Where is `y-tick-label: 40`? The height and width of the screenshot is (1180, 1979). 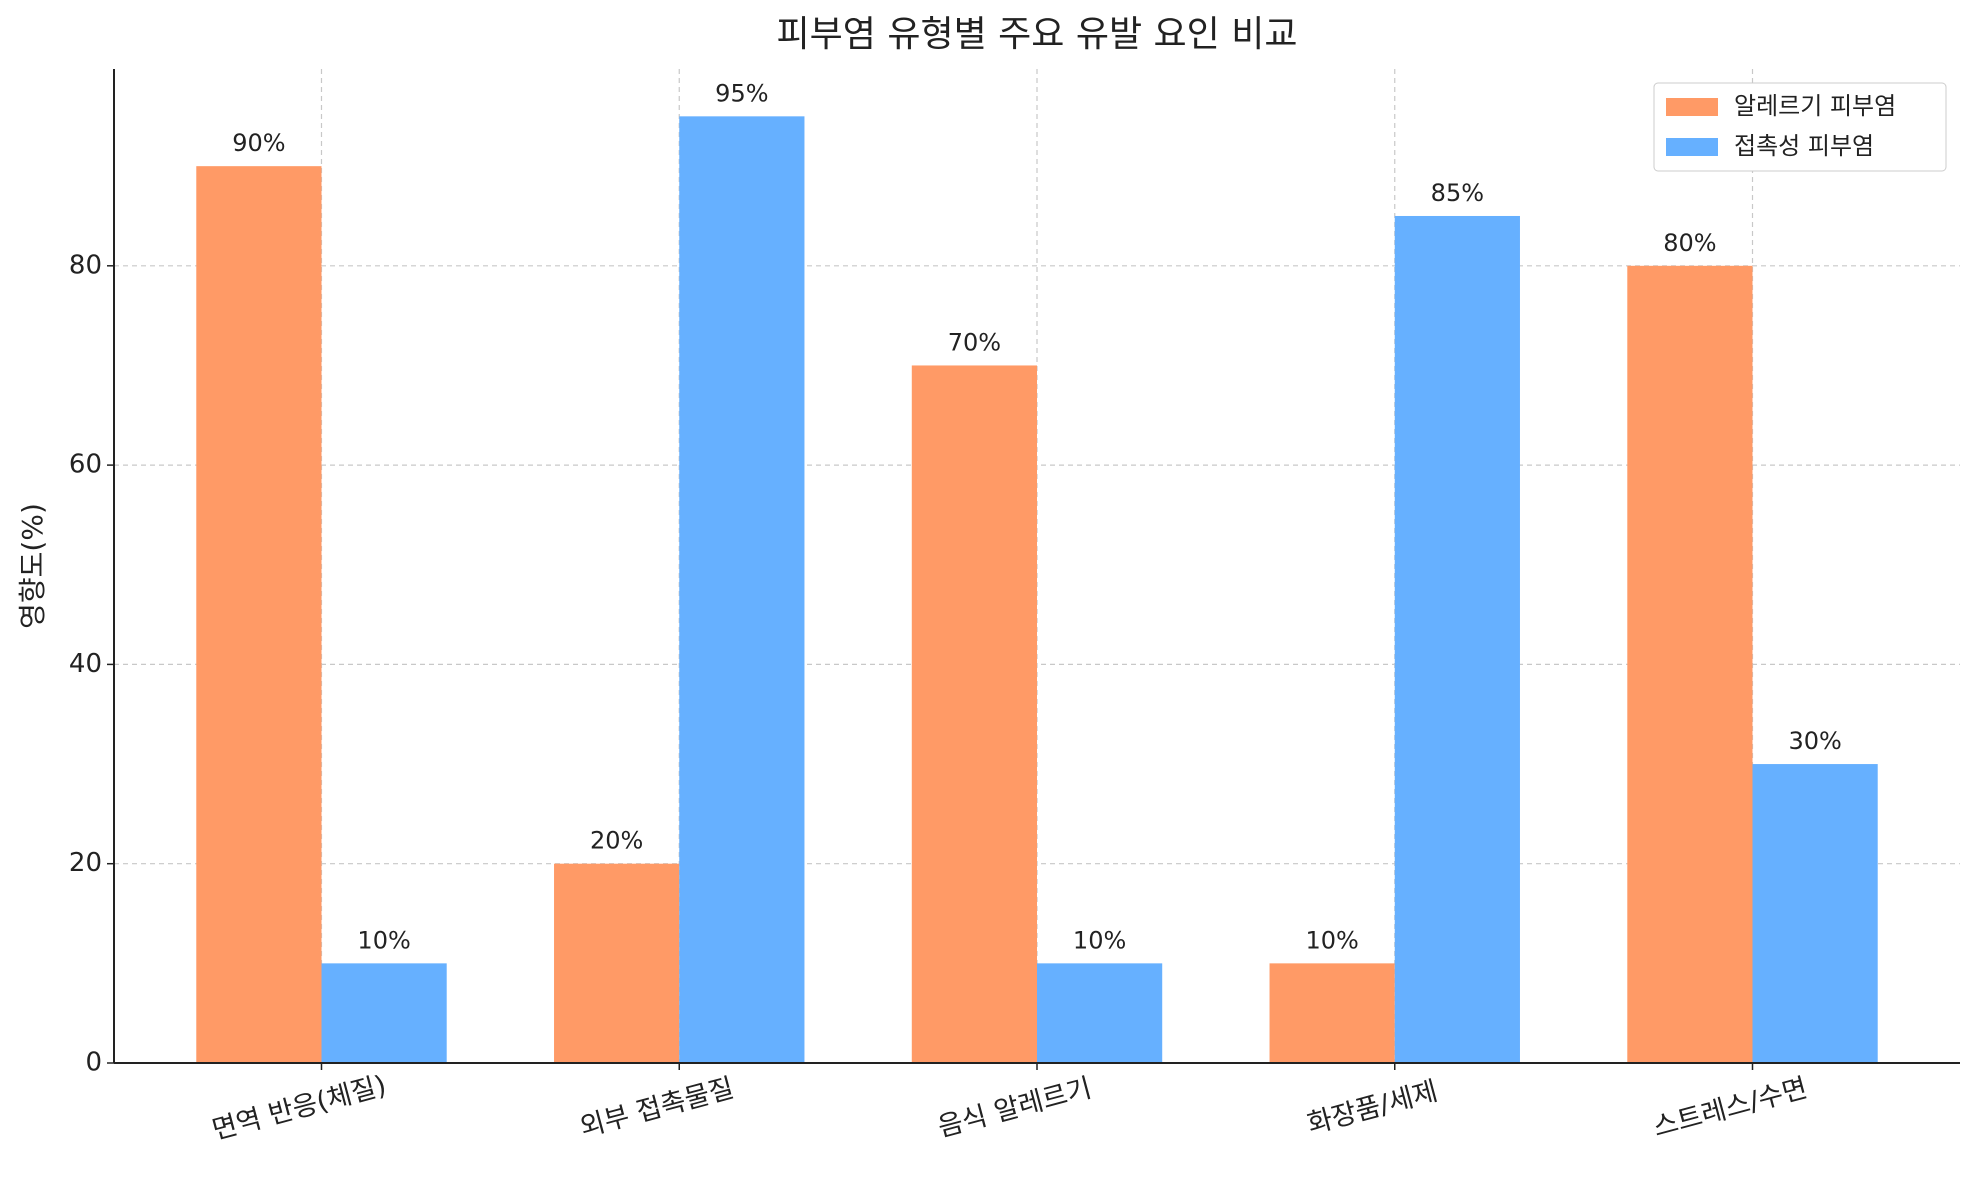 y-tick-label: 40 is located at coordinates (85, 664).